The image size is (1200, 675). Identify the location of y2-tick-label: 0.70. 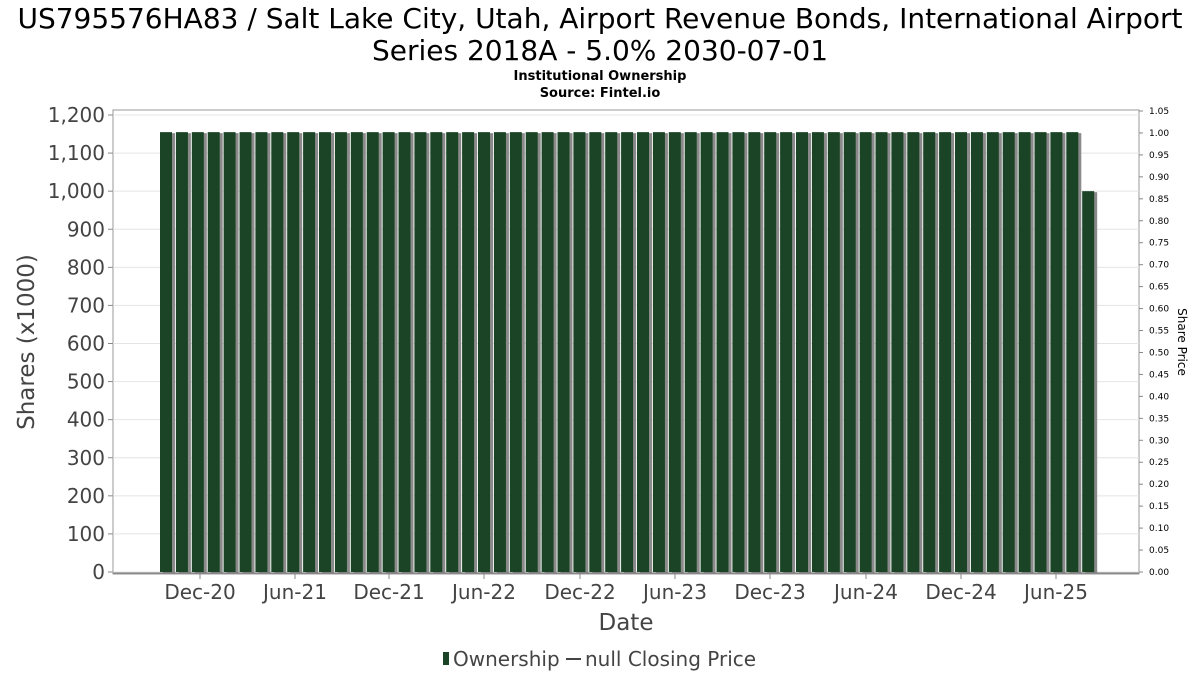
(1159, 266).